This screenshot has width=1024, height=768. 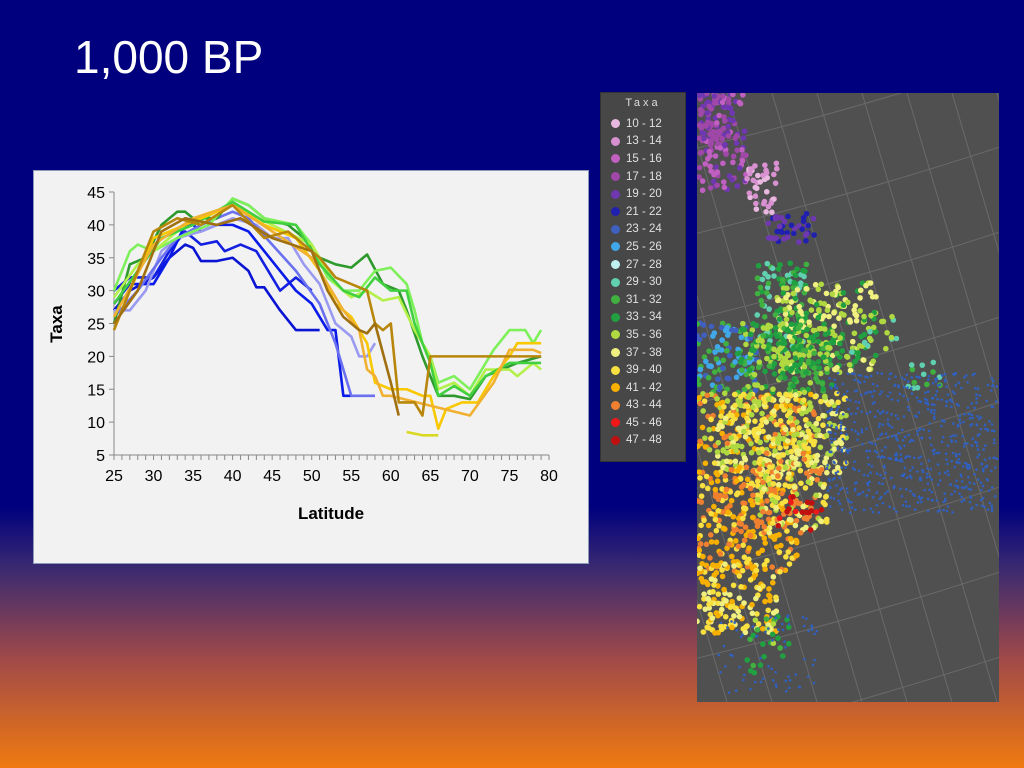 I want to click on y-tick-label: 25, so click(x=96, y=325).